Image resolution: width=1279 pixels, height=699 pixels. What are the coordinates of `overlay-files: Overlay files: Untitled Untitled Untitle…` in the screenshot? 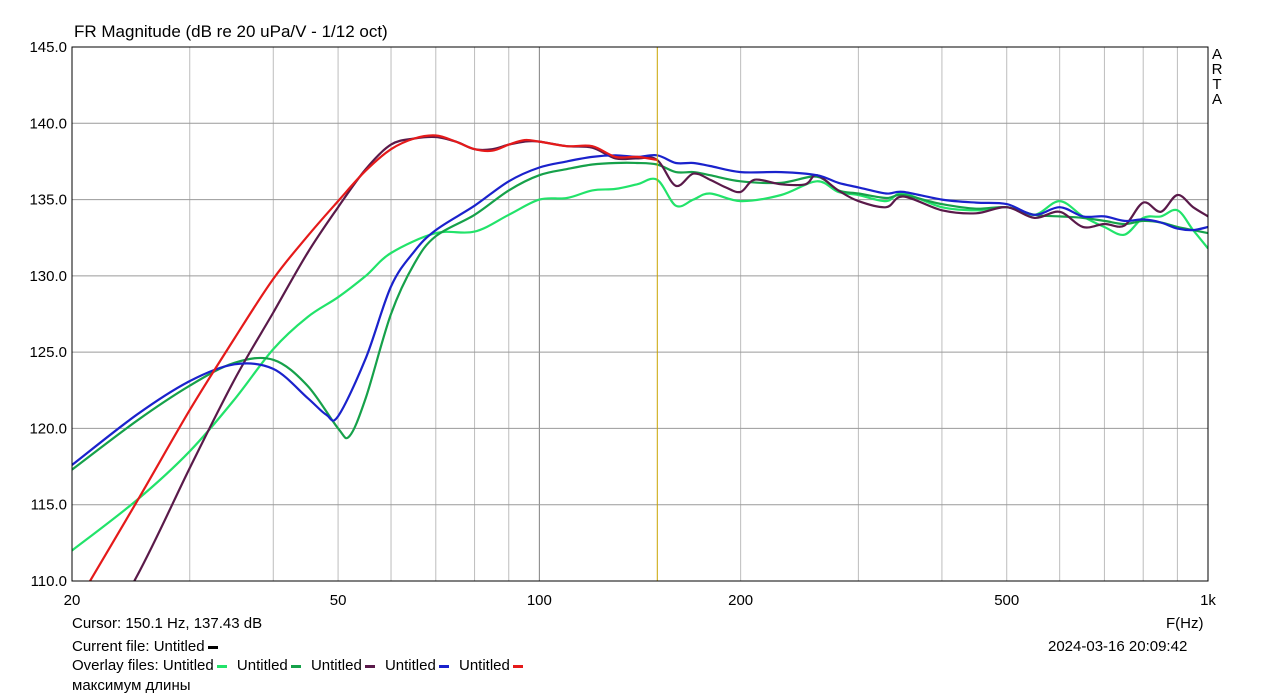 It's located at (300, 665).